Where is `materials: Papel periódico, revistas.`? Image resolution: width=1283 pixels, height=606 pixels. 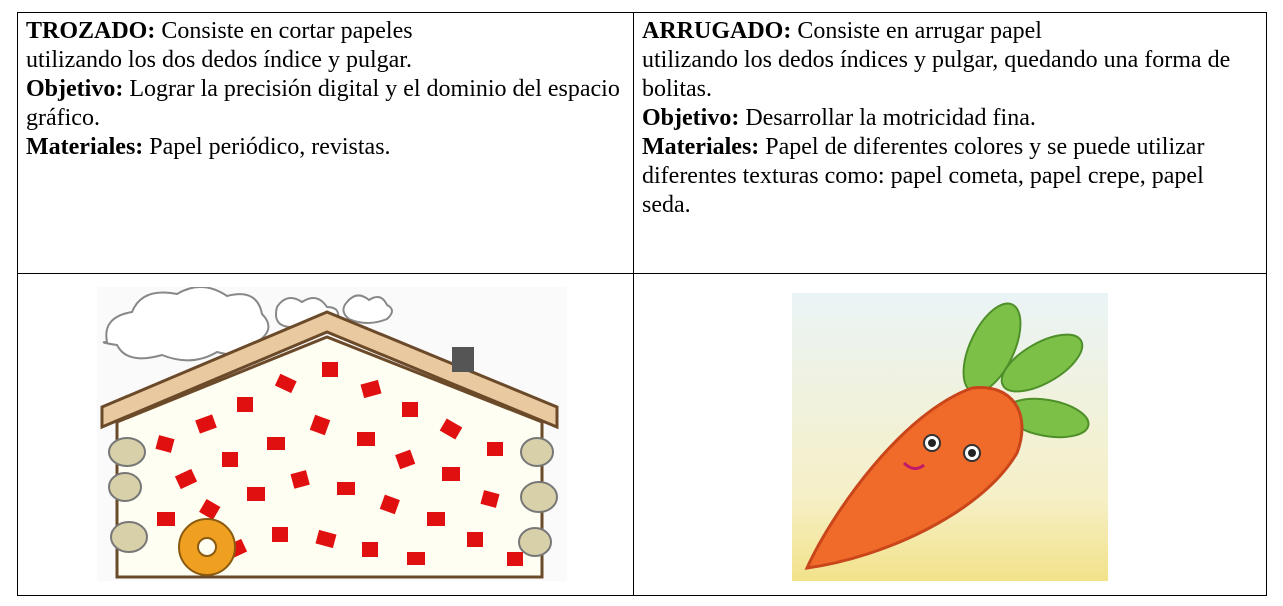 materials: Papel periódico, revistas. is located at coordinates (270, 147).